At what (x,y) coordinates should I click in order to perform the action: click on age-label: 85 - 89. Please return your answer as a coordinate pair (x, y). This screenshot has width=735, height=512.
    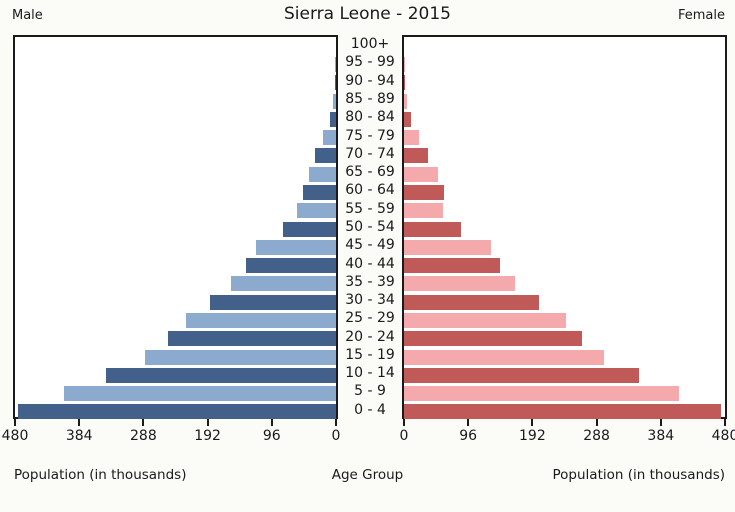
    Looking at the image, I should click on (370, 98).